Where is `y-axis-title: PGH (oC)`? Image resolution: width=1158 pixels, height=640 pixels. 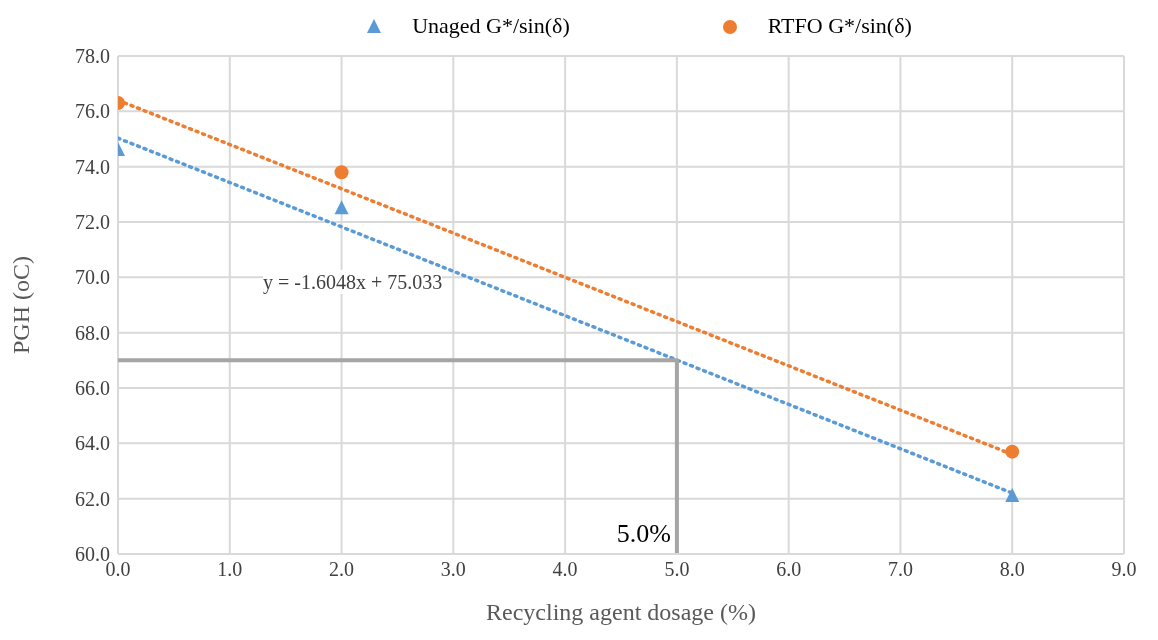
y-axis-title: PGH (oC) is located at coordinates (20, 305).